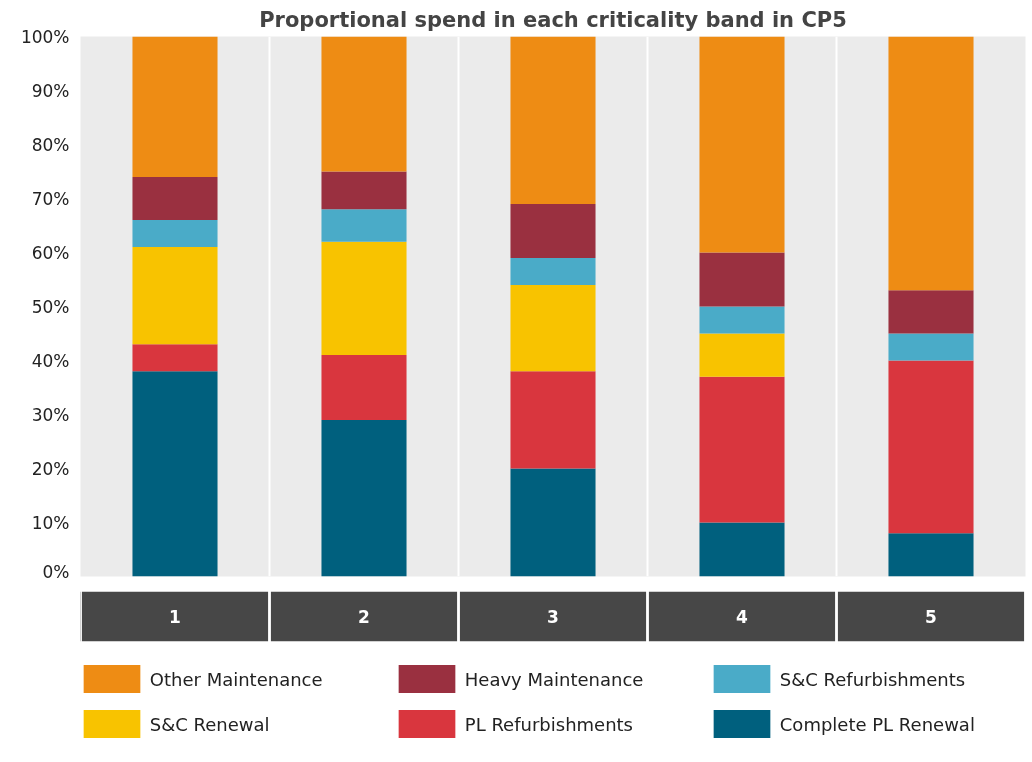 The width and height of the screenshot is (1032, 762). I want to click on y-tick-label: 60%, so click(50, 252).